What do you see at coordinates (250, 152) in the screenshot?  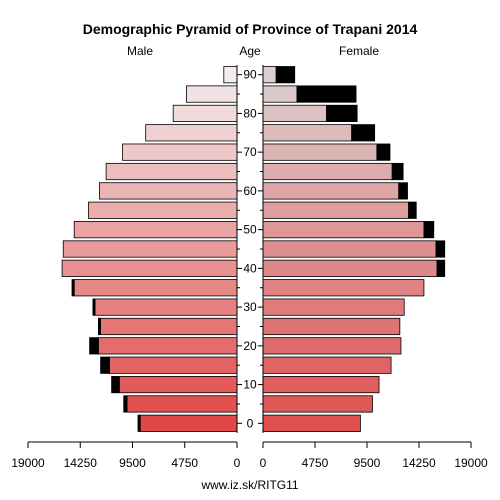 I see `age-tick-label: 70` at bounding box center [250, 152].